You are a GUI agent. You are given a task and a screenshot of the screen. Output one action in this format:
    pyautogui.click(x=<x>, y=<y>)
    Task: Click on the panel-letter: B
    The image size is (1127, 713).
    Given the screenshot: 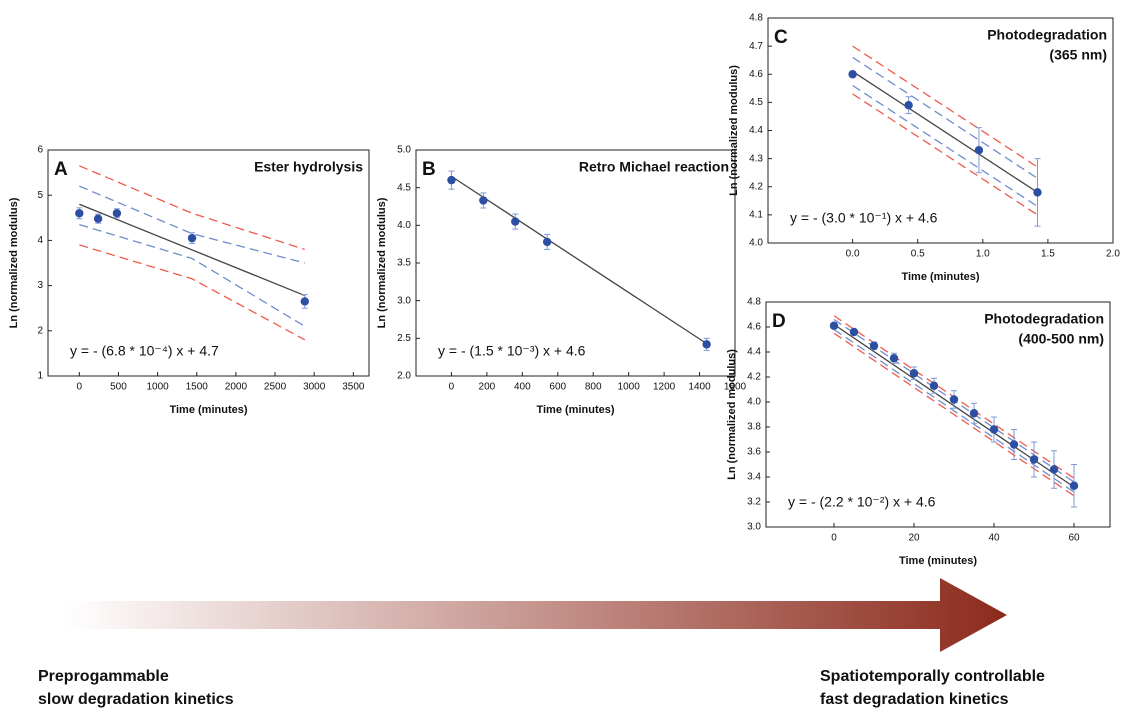 What is the action you would take?
    pyautogui.click(x=429, y=169)
    